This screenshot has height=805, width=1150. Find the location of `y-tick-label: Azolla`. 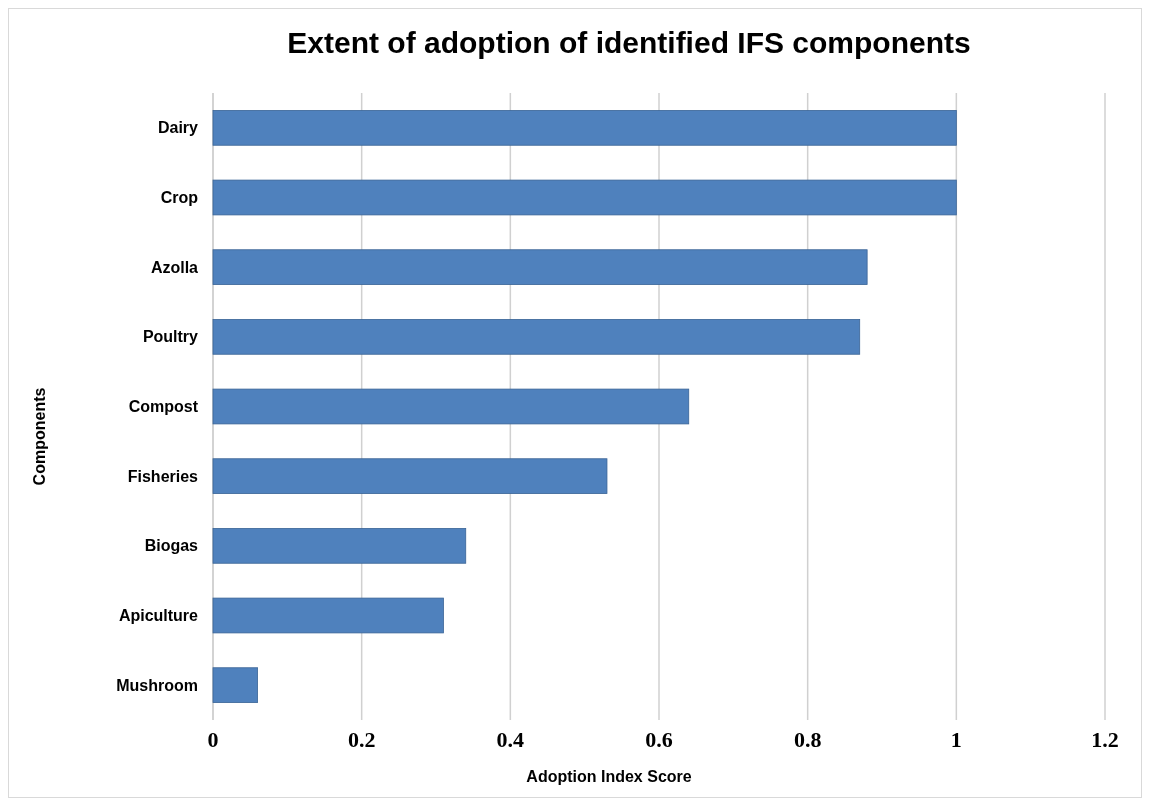

y-tick-label: Azolla is located at coordinates (174, 267).